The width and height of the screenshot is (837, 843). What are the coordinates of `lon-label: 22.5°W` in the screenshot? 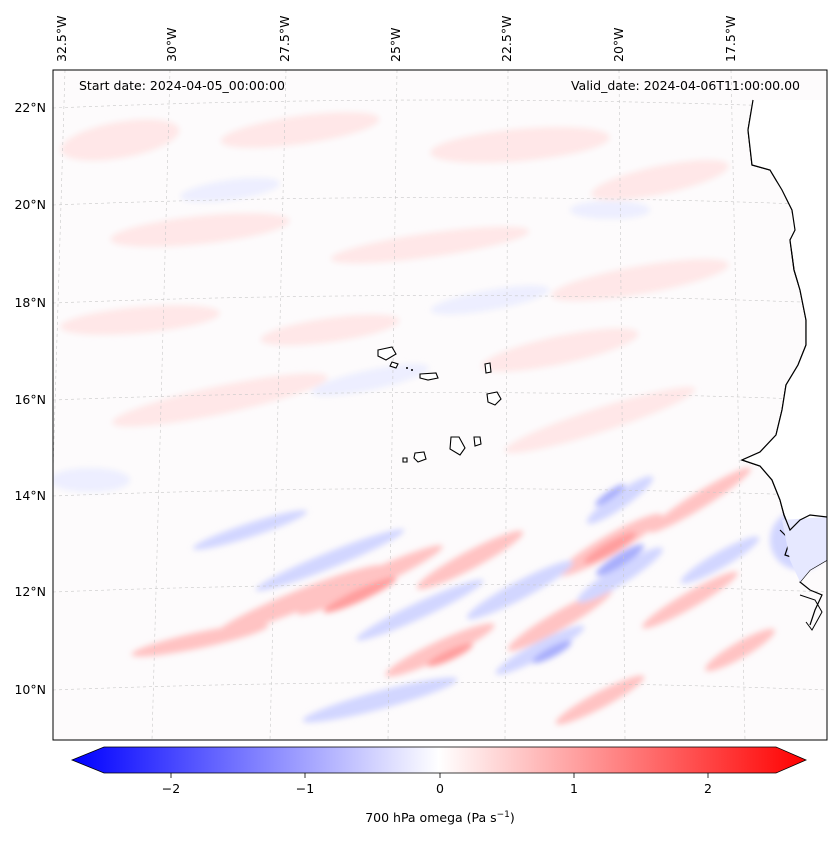 It's located at (506, 39).